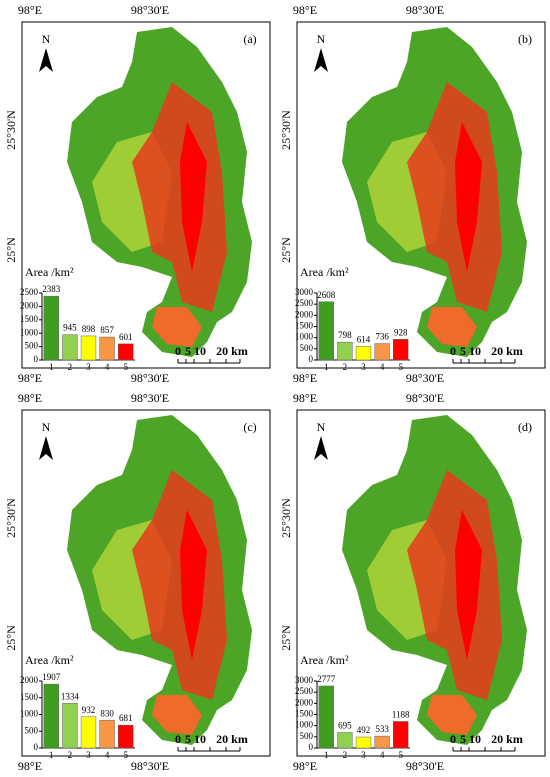 This screenshot has height=777, width=550. I want to click on value-label: 492, so click(364, 730).